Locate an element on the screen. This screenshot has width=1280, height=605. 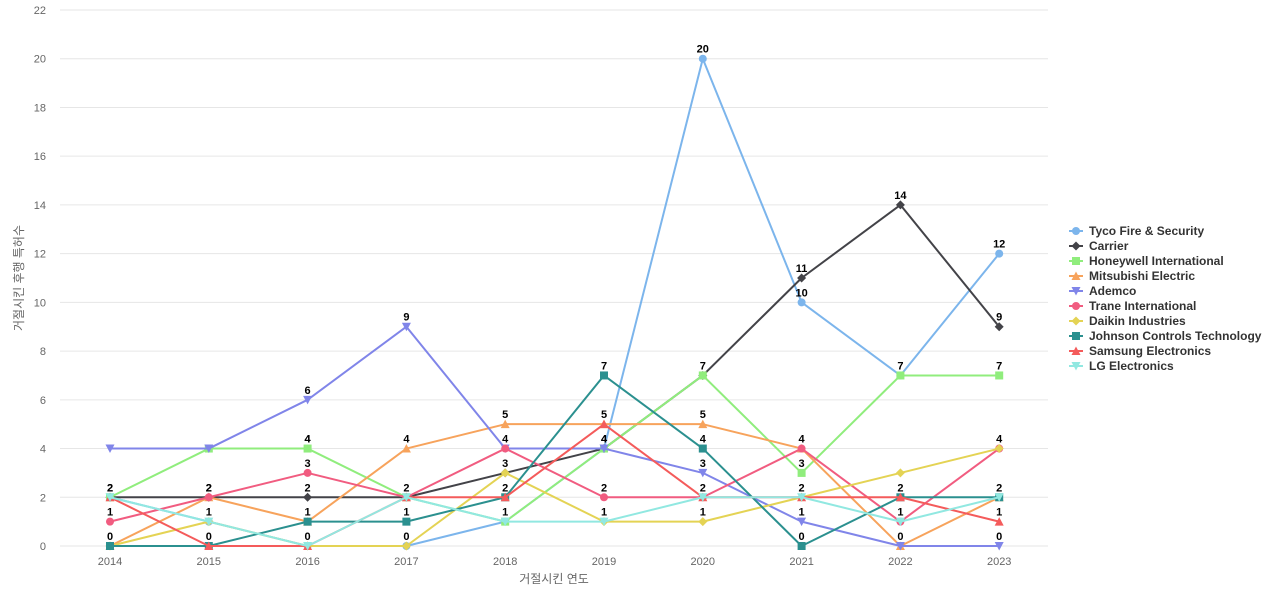
legend-label: Ademco is located at coordinates (1112, 291).